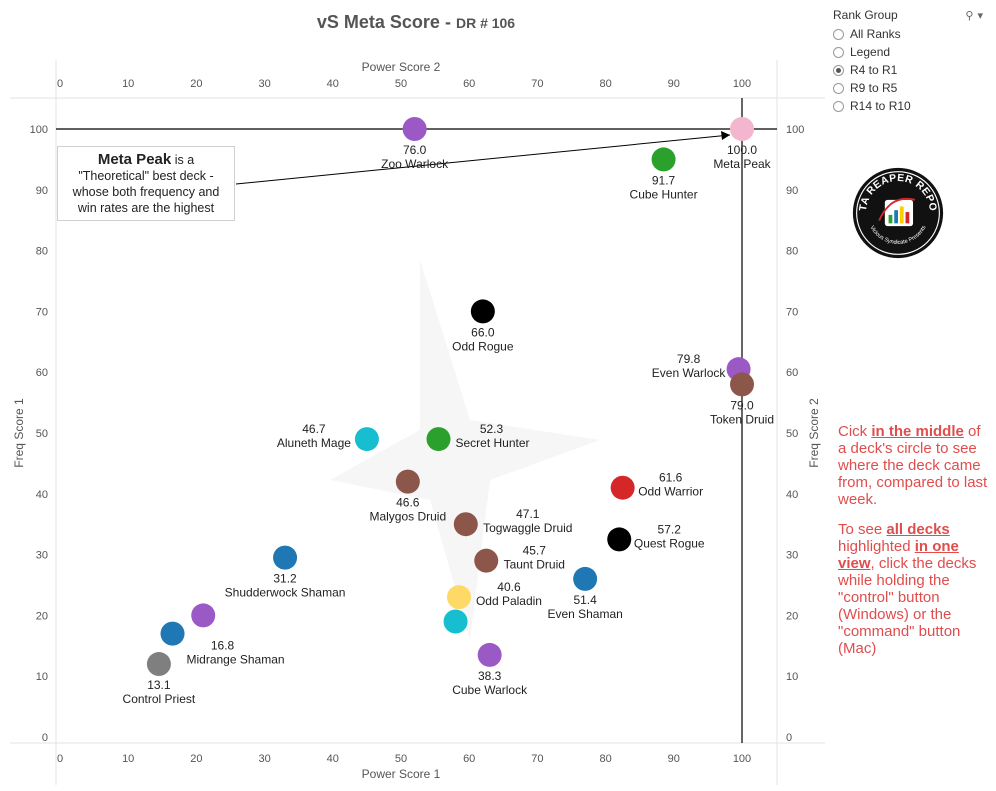 Image resolution: width=996 pixels, height=791 pixels. What do you see at coordinates (674, 84) in the screenshot?
I see `x2-tick-label: 90` at bounding box center [674, 84].